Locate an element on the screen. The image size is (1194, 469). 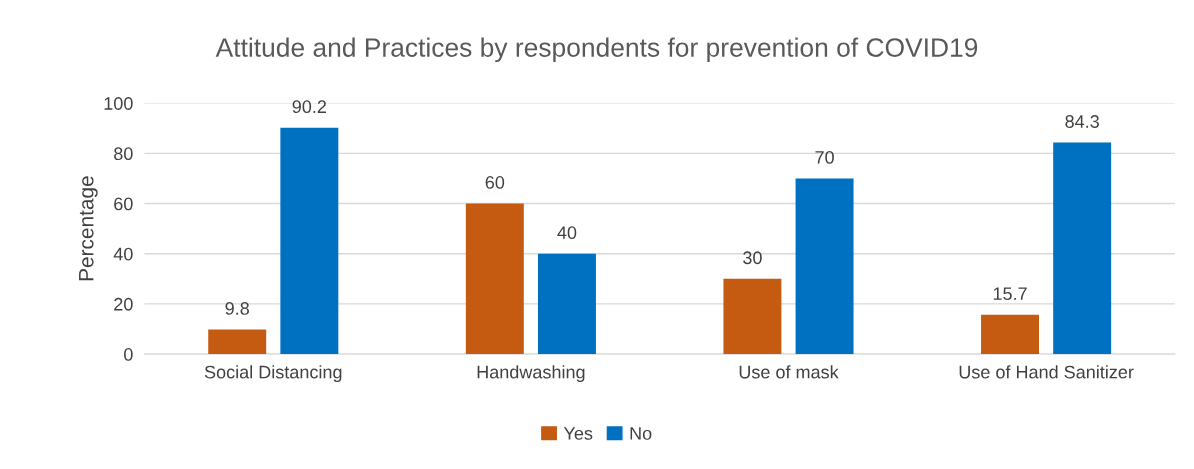
data-label: 70 is located at coordinates (824, 157).